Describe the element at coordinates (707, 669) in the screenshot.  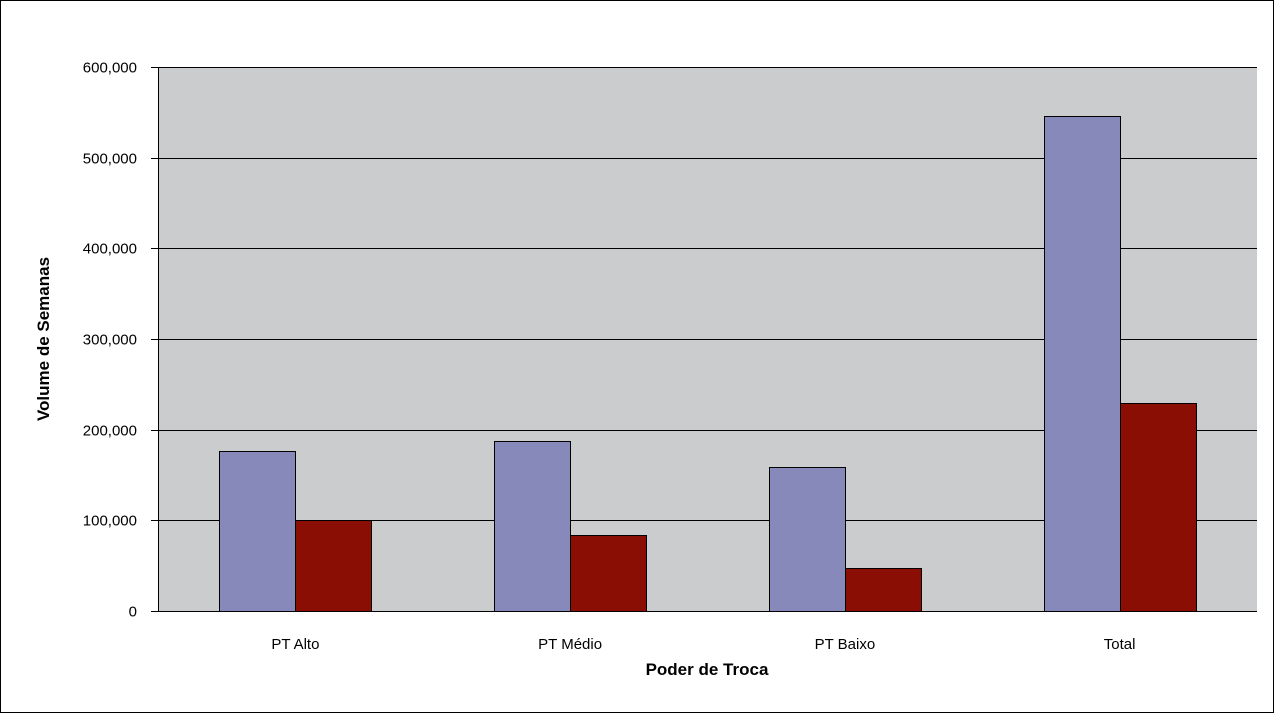
I see `x-axis-title: Poder de Troca` at that location.